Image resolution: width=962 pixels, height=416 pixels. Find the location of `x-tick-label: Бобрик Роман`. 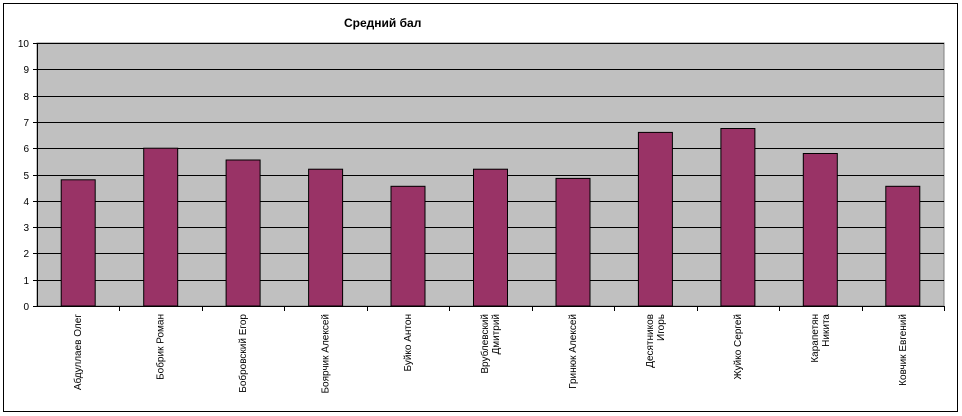

x-tick-label: Бобрик Роман is located at coordinates (161, 347).